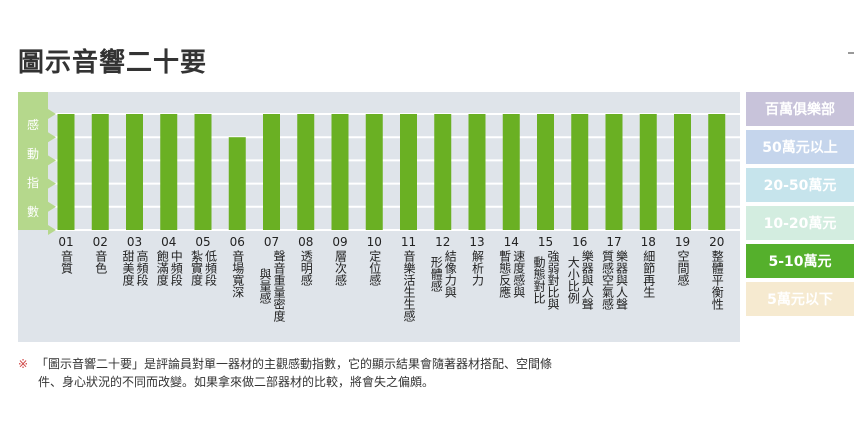 This screenshot has height=426, width=864. I want to click on x-tick-number: 14, so click(511, 242).